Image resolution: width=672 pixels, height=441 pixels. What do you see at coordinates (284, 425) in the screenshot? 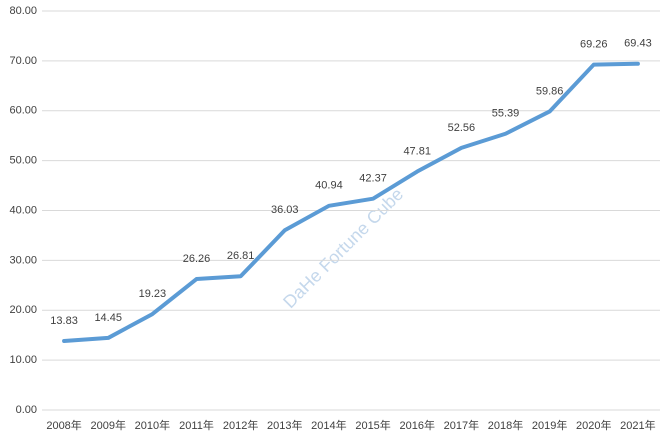
I see `x-tick-label: 2013年` at bounding box center [284, 425].